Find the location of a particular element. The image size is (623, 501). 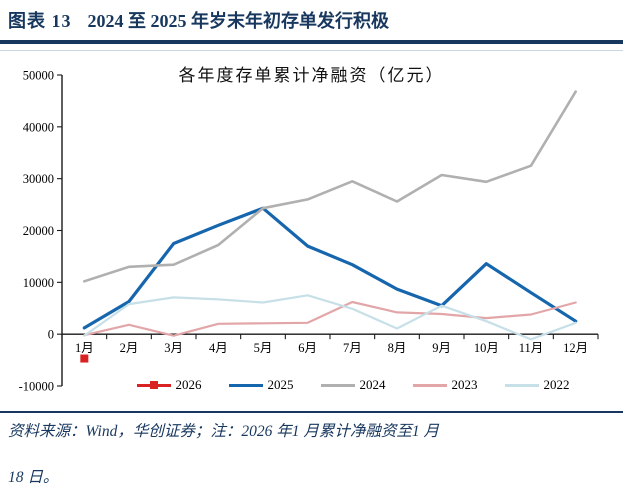

source-note-line2: 18 日。 is located at coordinates (33, 477).